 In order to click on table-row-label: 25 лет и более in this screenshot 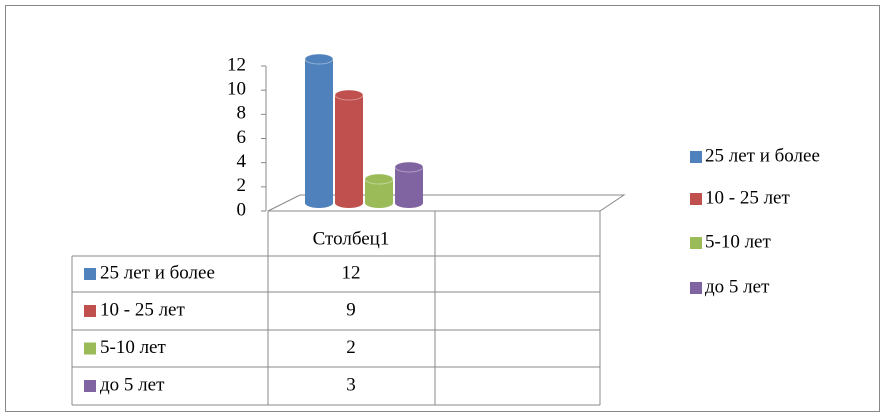, I will do `click(157, 272)`.